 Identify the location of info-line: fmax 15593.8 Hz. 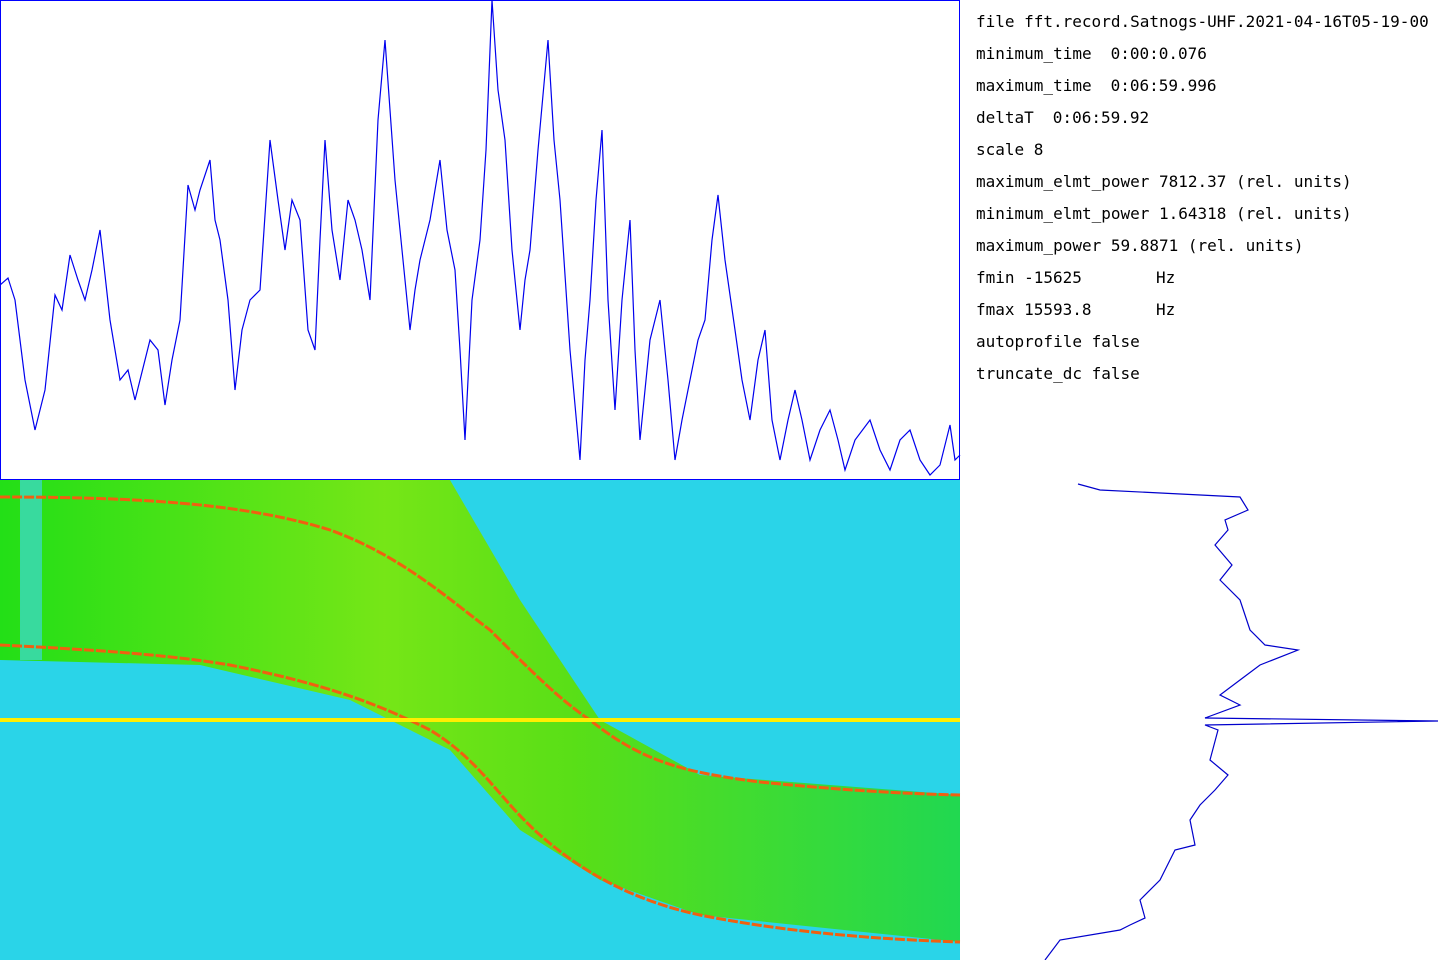
(1075, 310).